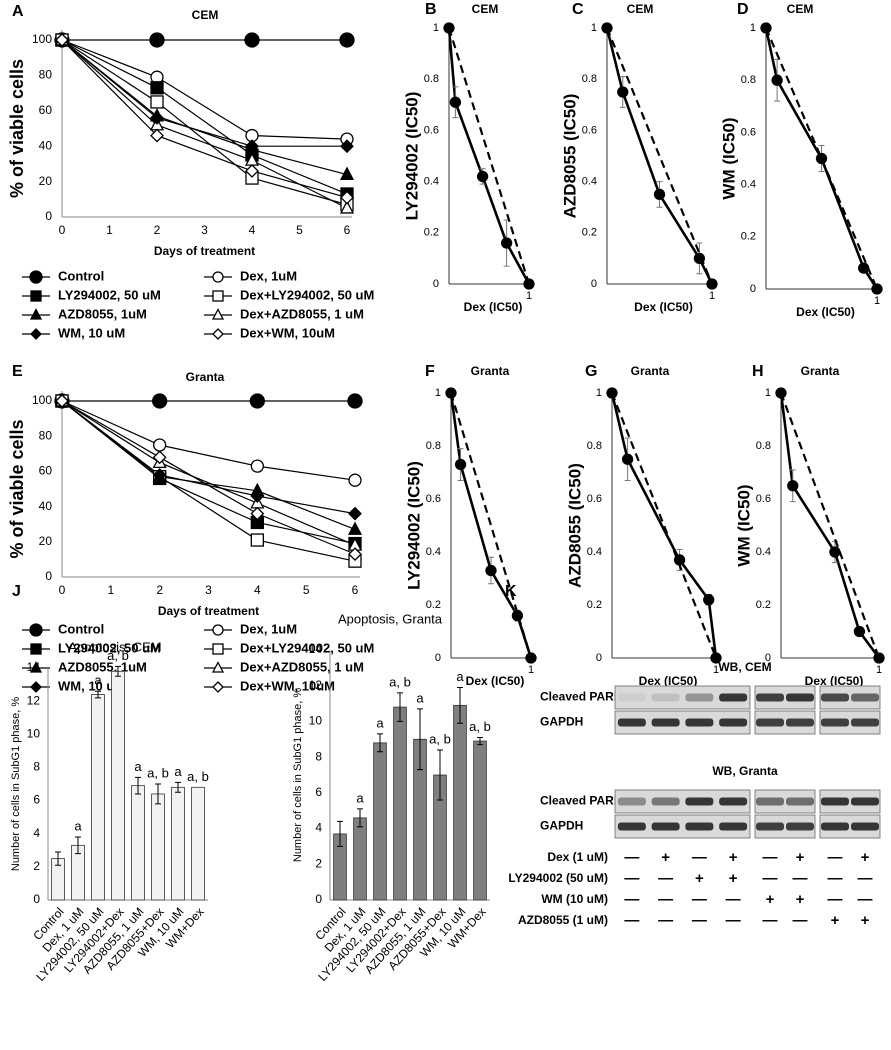 The width and height of the screenshot is (891, 1050). I want to click on y-tick-label: 100, so click(42, 400).